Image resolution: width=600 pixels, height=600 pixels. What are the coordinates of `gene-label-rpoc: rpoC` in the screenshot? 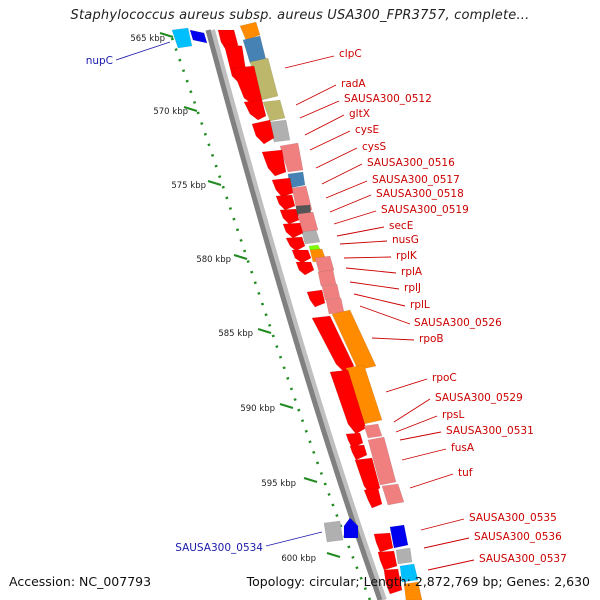 It's located at (444, 378).